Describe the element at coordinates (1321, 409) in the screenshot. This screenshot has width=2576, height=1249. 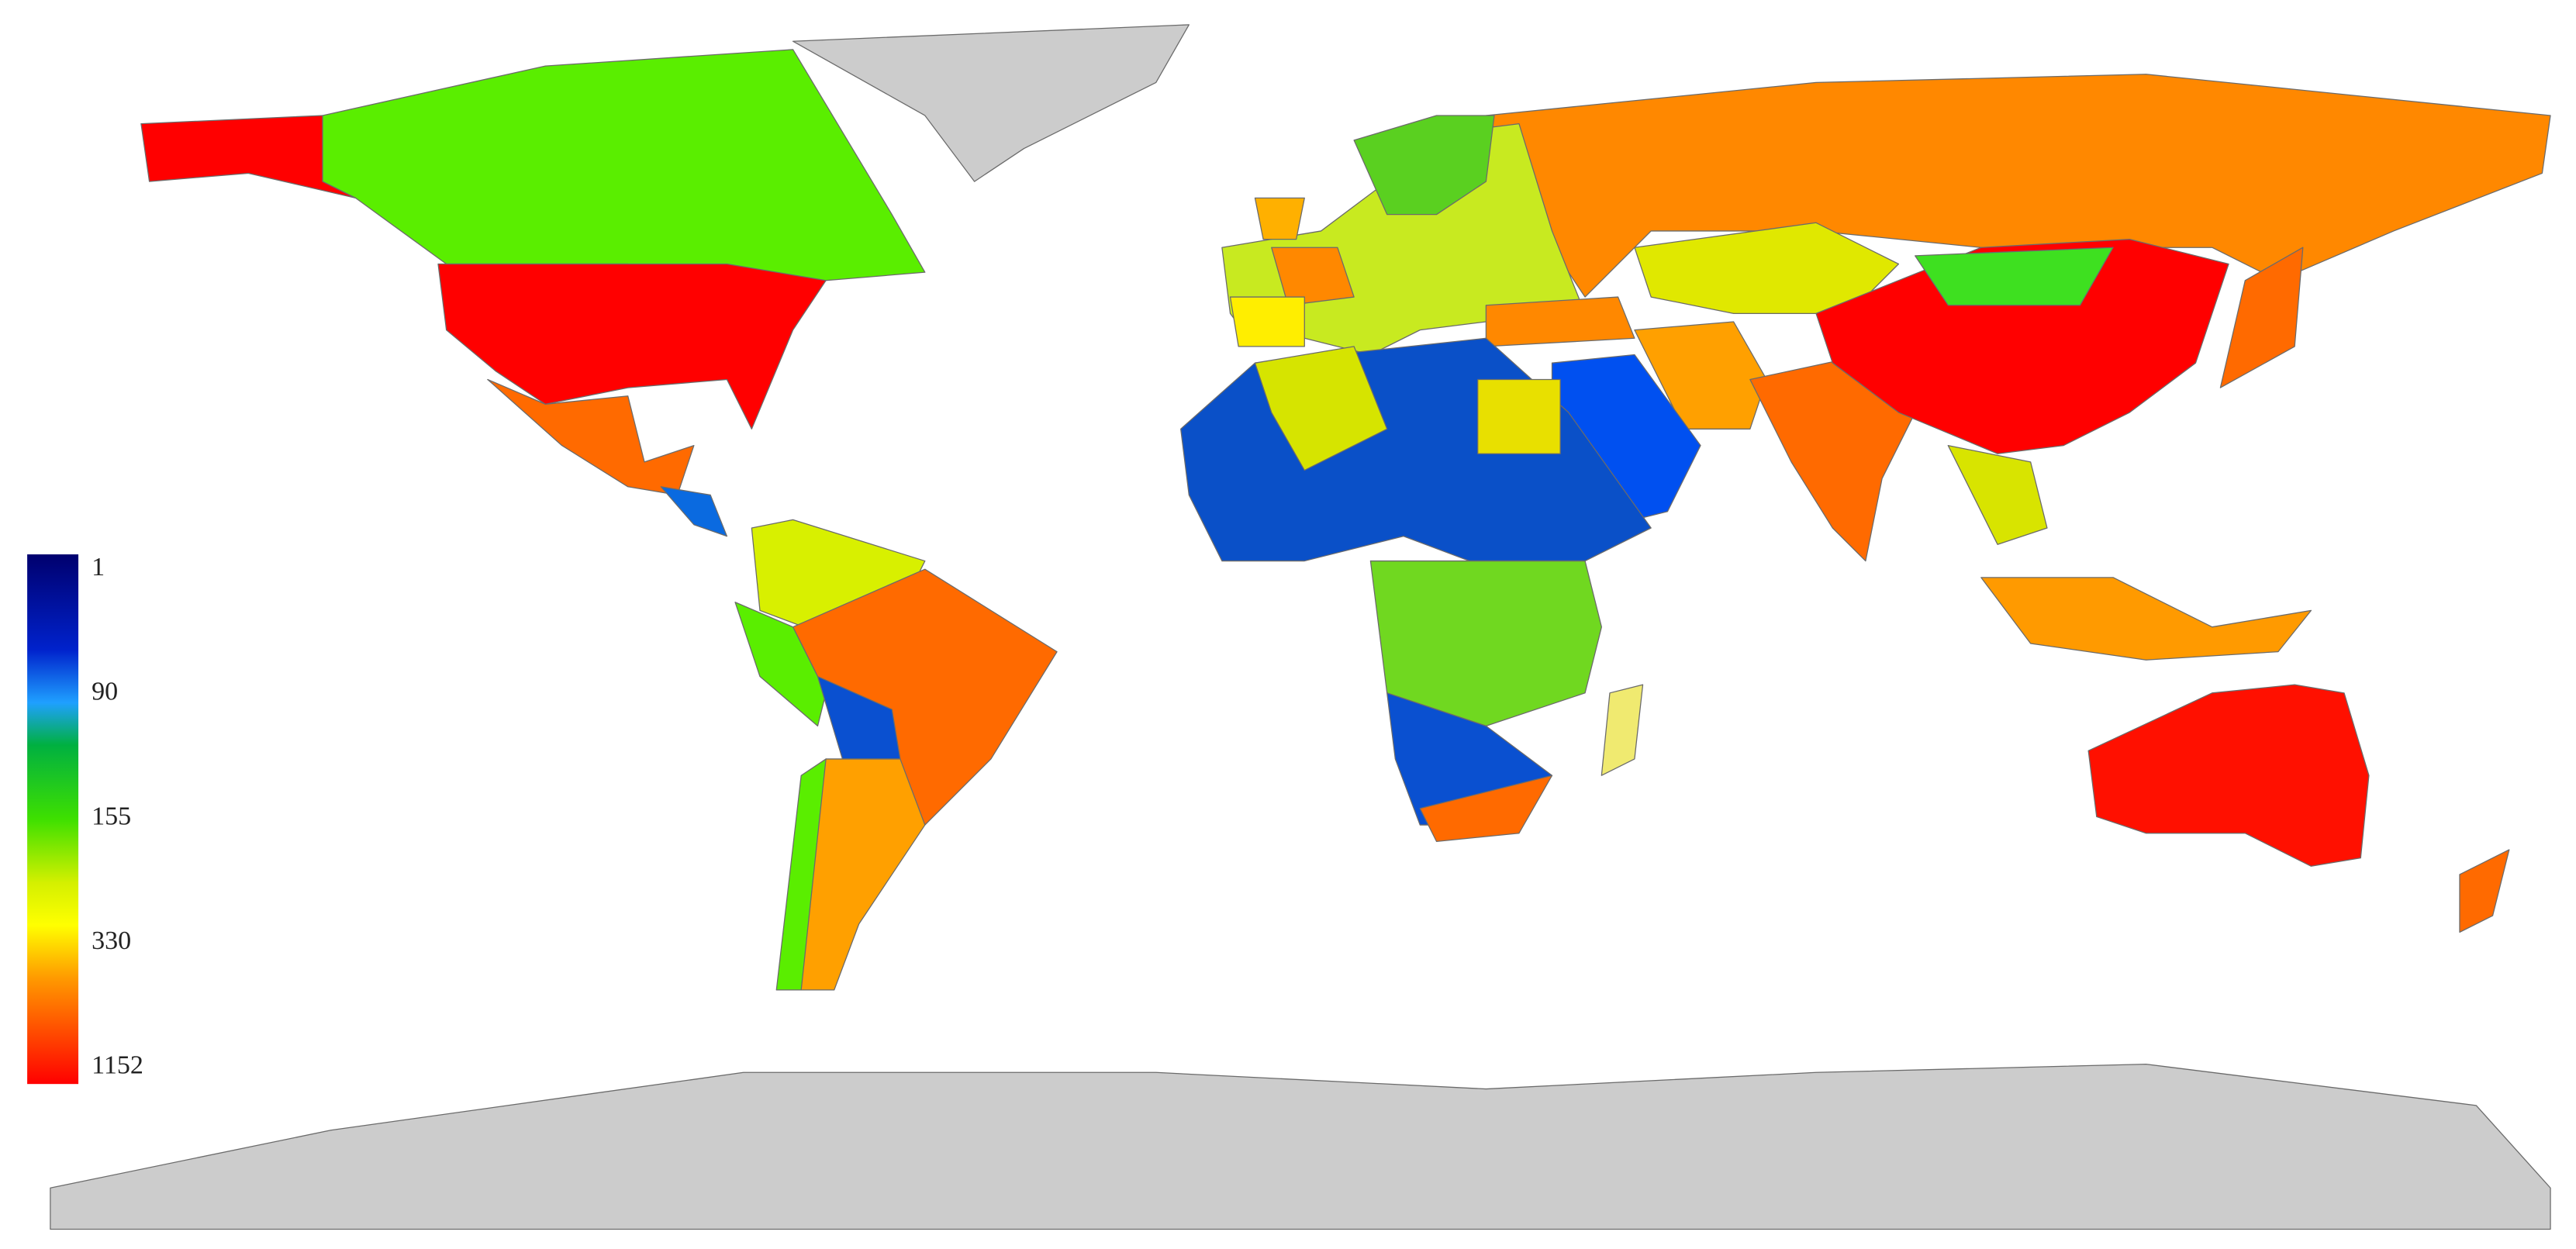
I see `algeria` at that location.